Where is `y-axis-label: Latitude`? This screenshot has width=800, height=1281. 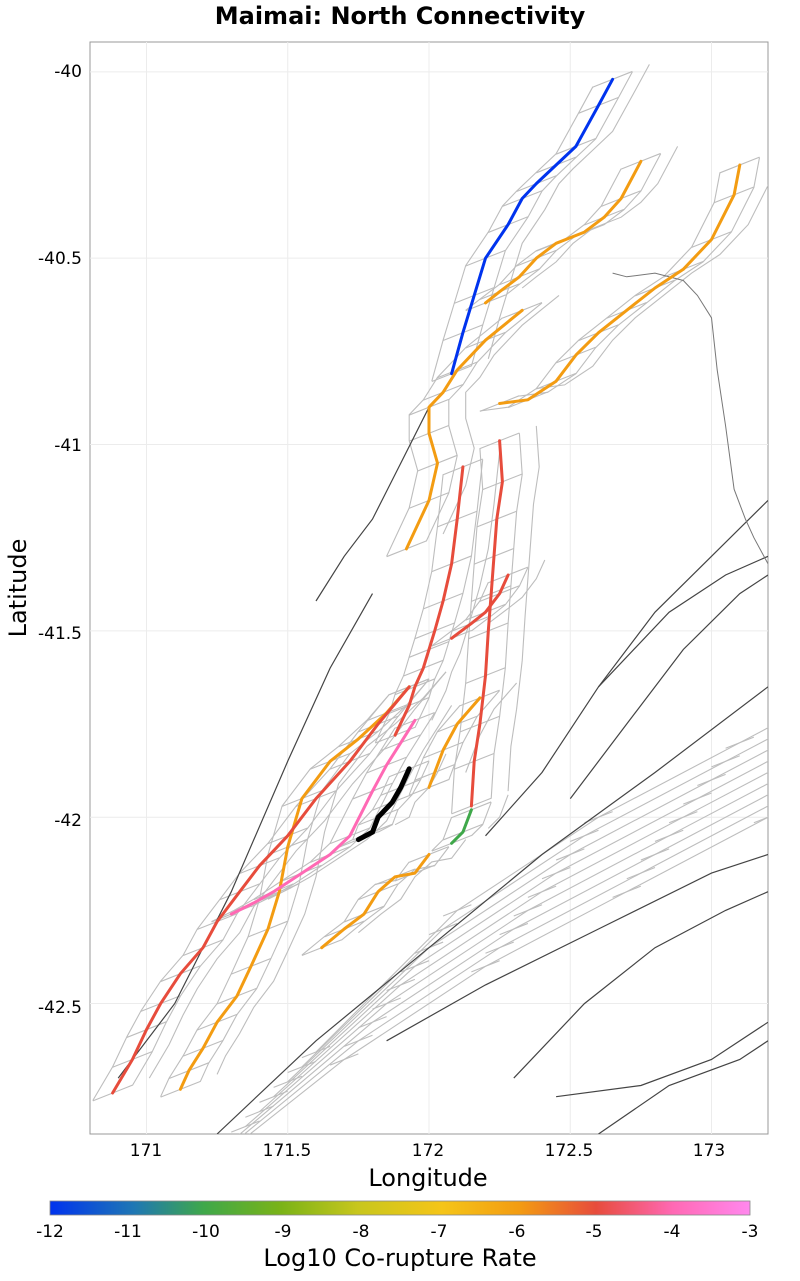
y-axis-label: Latitude is located at coordinates (18, 588).